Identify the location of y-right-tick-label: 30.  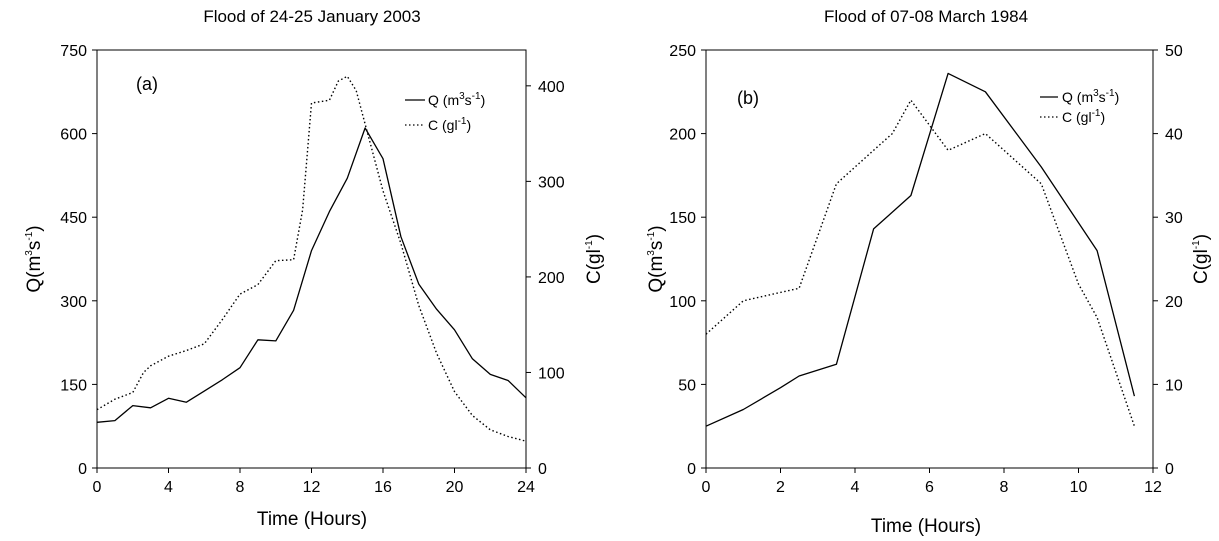
(1174, 218).